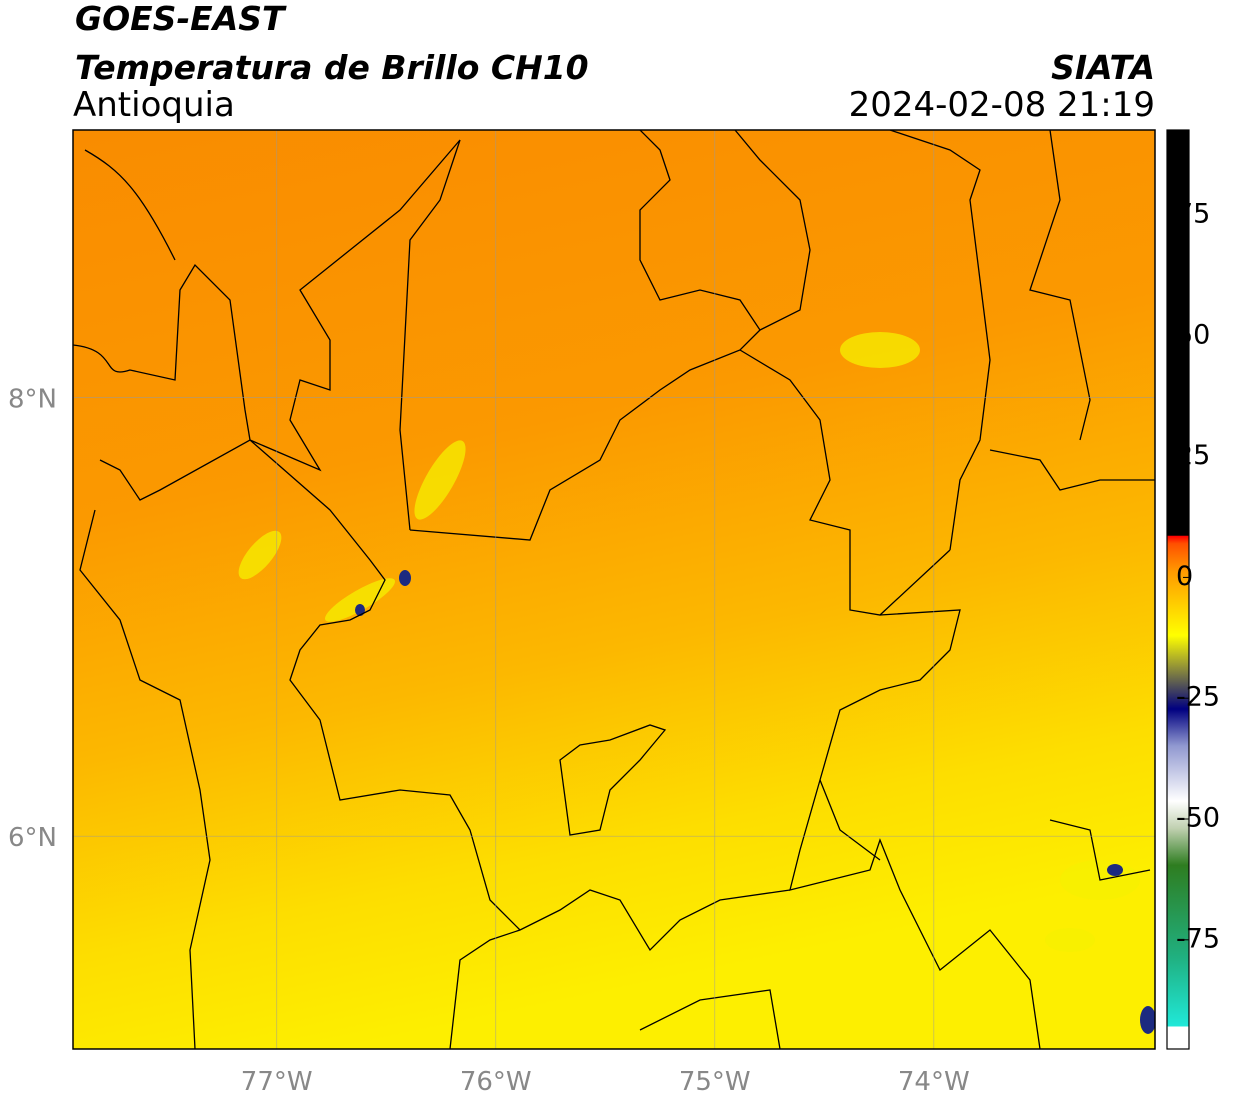 This screenshot has width=1252, height=1103. Describe the element at coordinates (715, 1082) in the screenshot. I see `lon-tick-label: 75°W` at that location.